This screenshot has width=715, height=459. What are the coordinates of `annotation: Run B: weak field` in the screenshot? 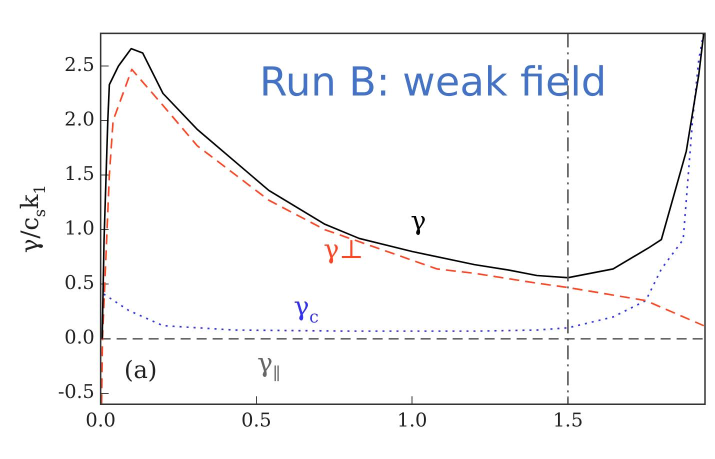 It's located at (433, 82).